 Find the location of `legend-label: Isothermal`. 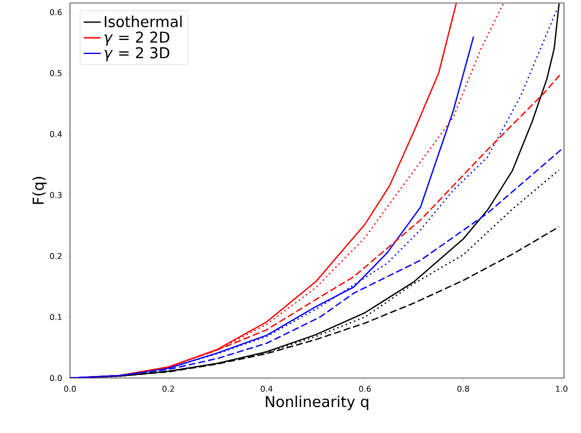

legend-label: Isothermal is located at coordinates (143, 22).